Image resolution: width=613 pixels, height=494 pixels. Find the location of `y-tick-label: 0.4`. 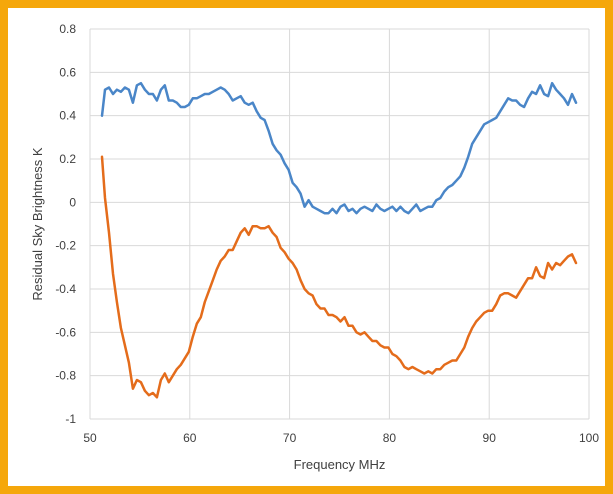

y-tick-label: 0.4 is located at coordinates (67, 116).